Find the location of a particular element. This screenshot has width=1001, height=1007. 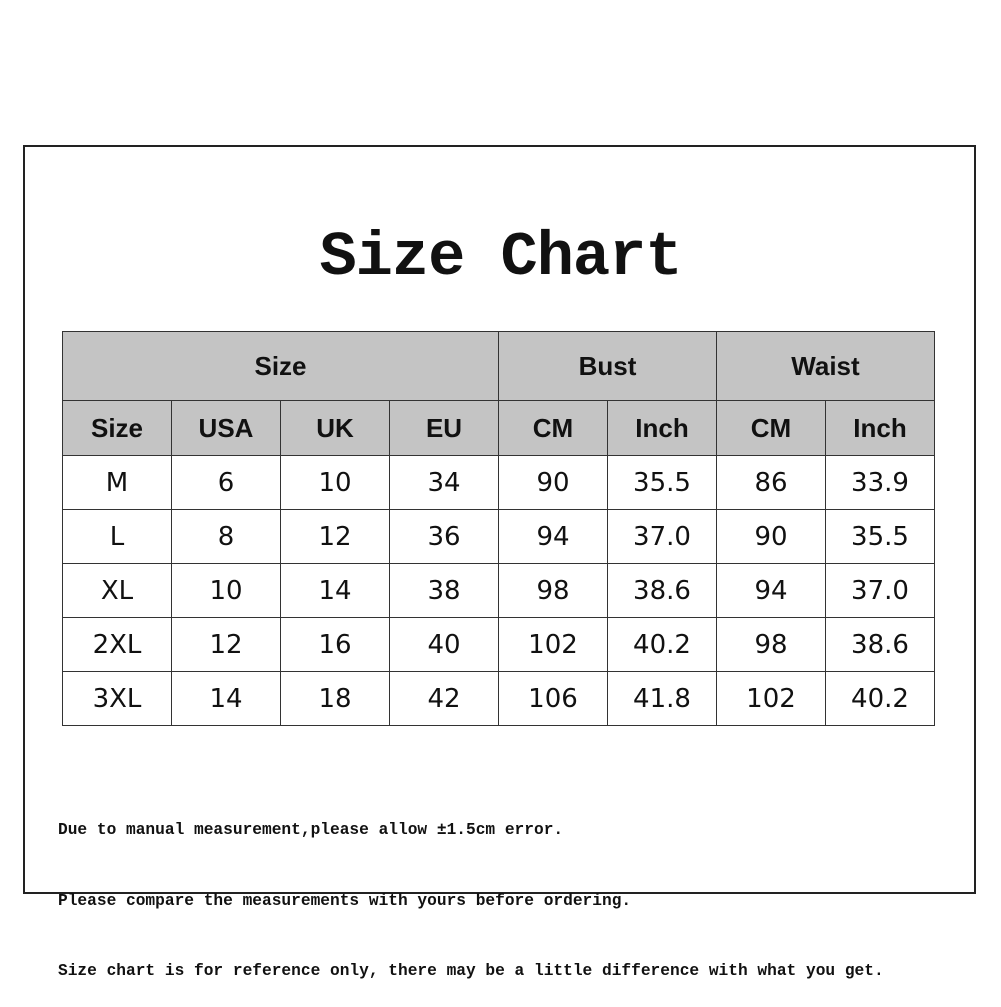

column-header: Size is located at coordinates (117, 428).